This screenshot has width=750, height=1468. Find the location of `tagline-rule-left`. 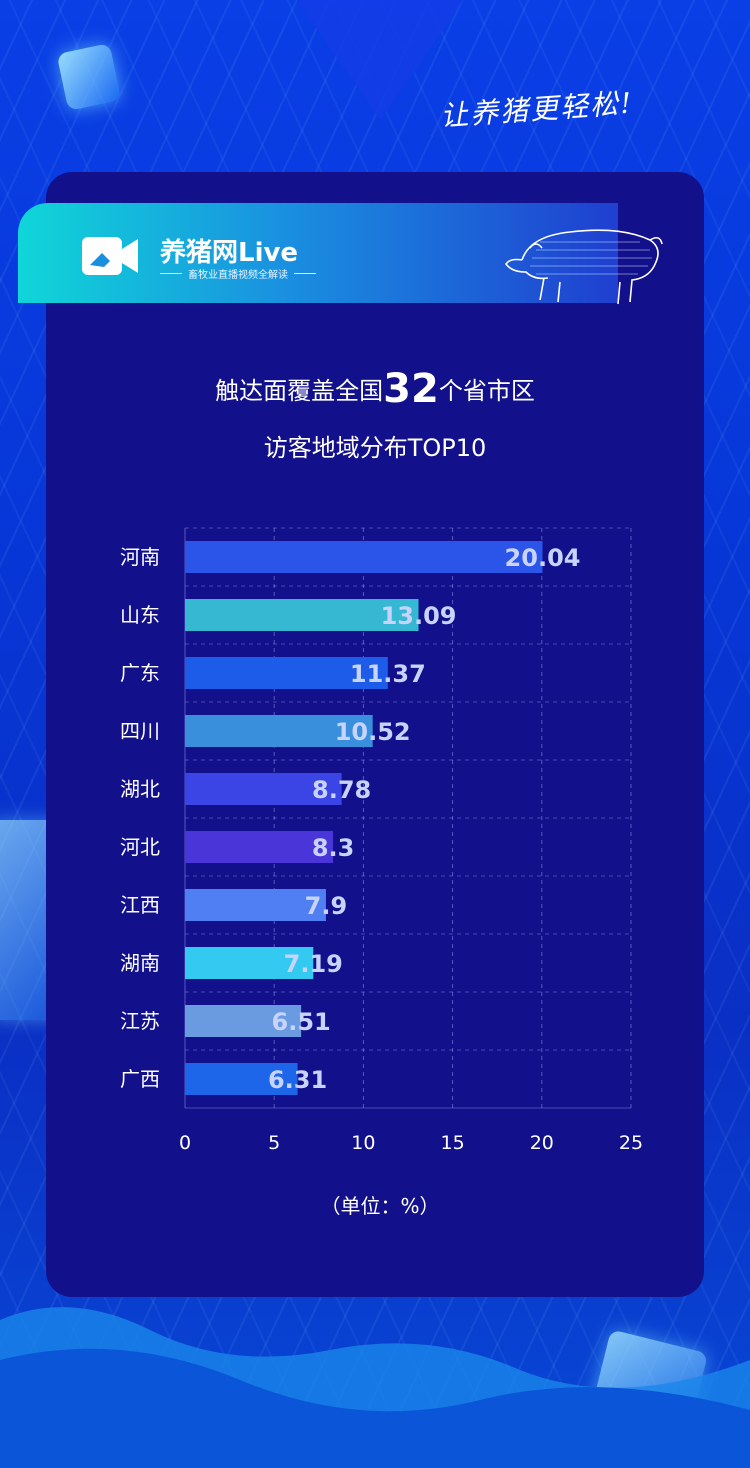

tagline-rule-left is located at coordinates (171, 273).